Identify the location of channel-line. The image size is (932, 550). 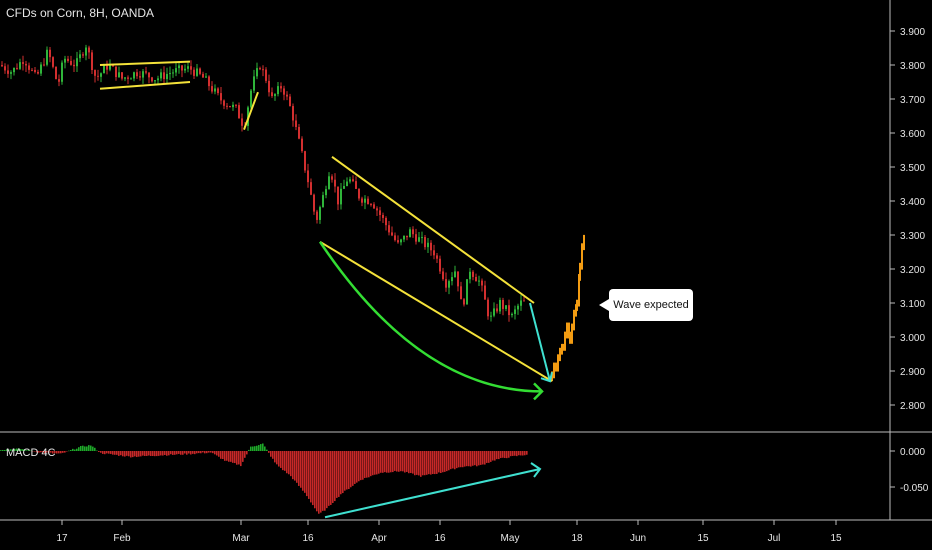
(433, 229).